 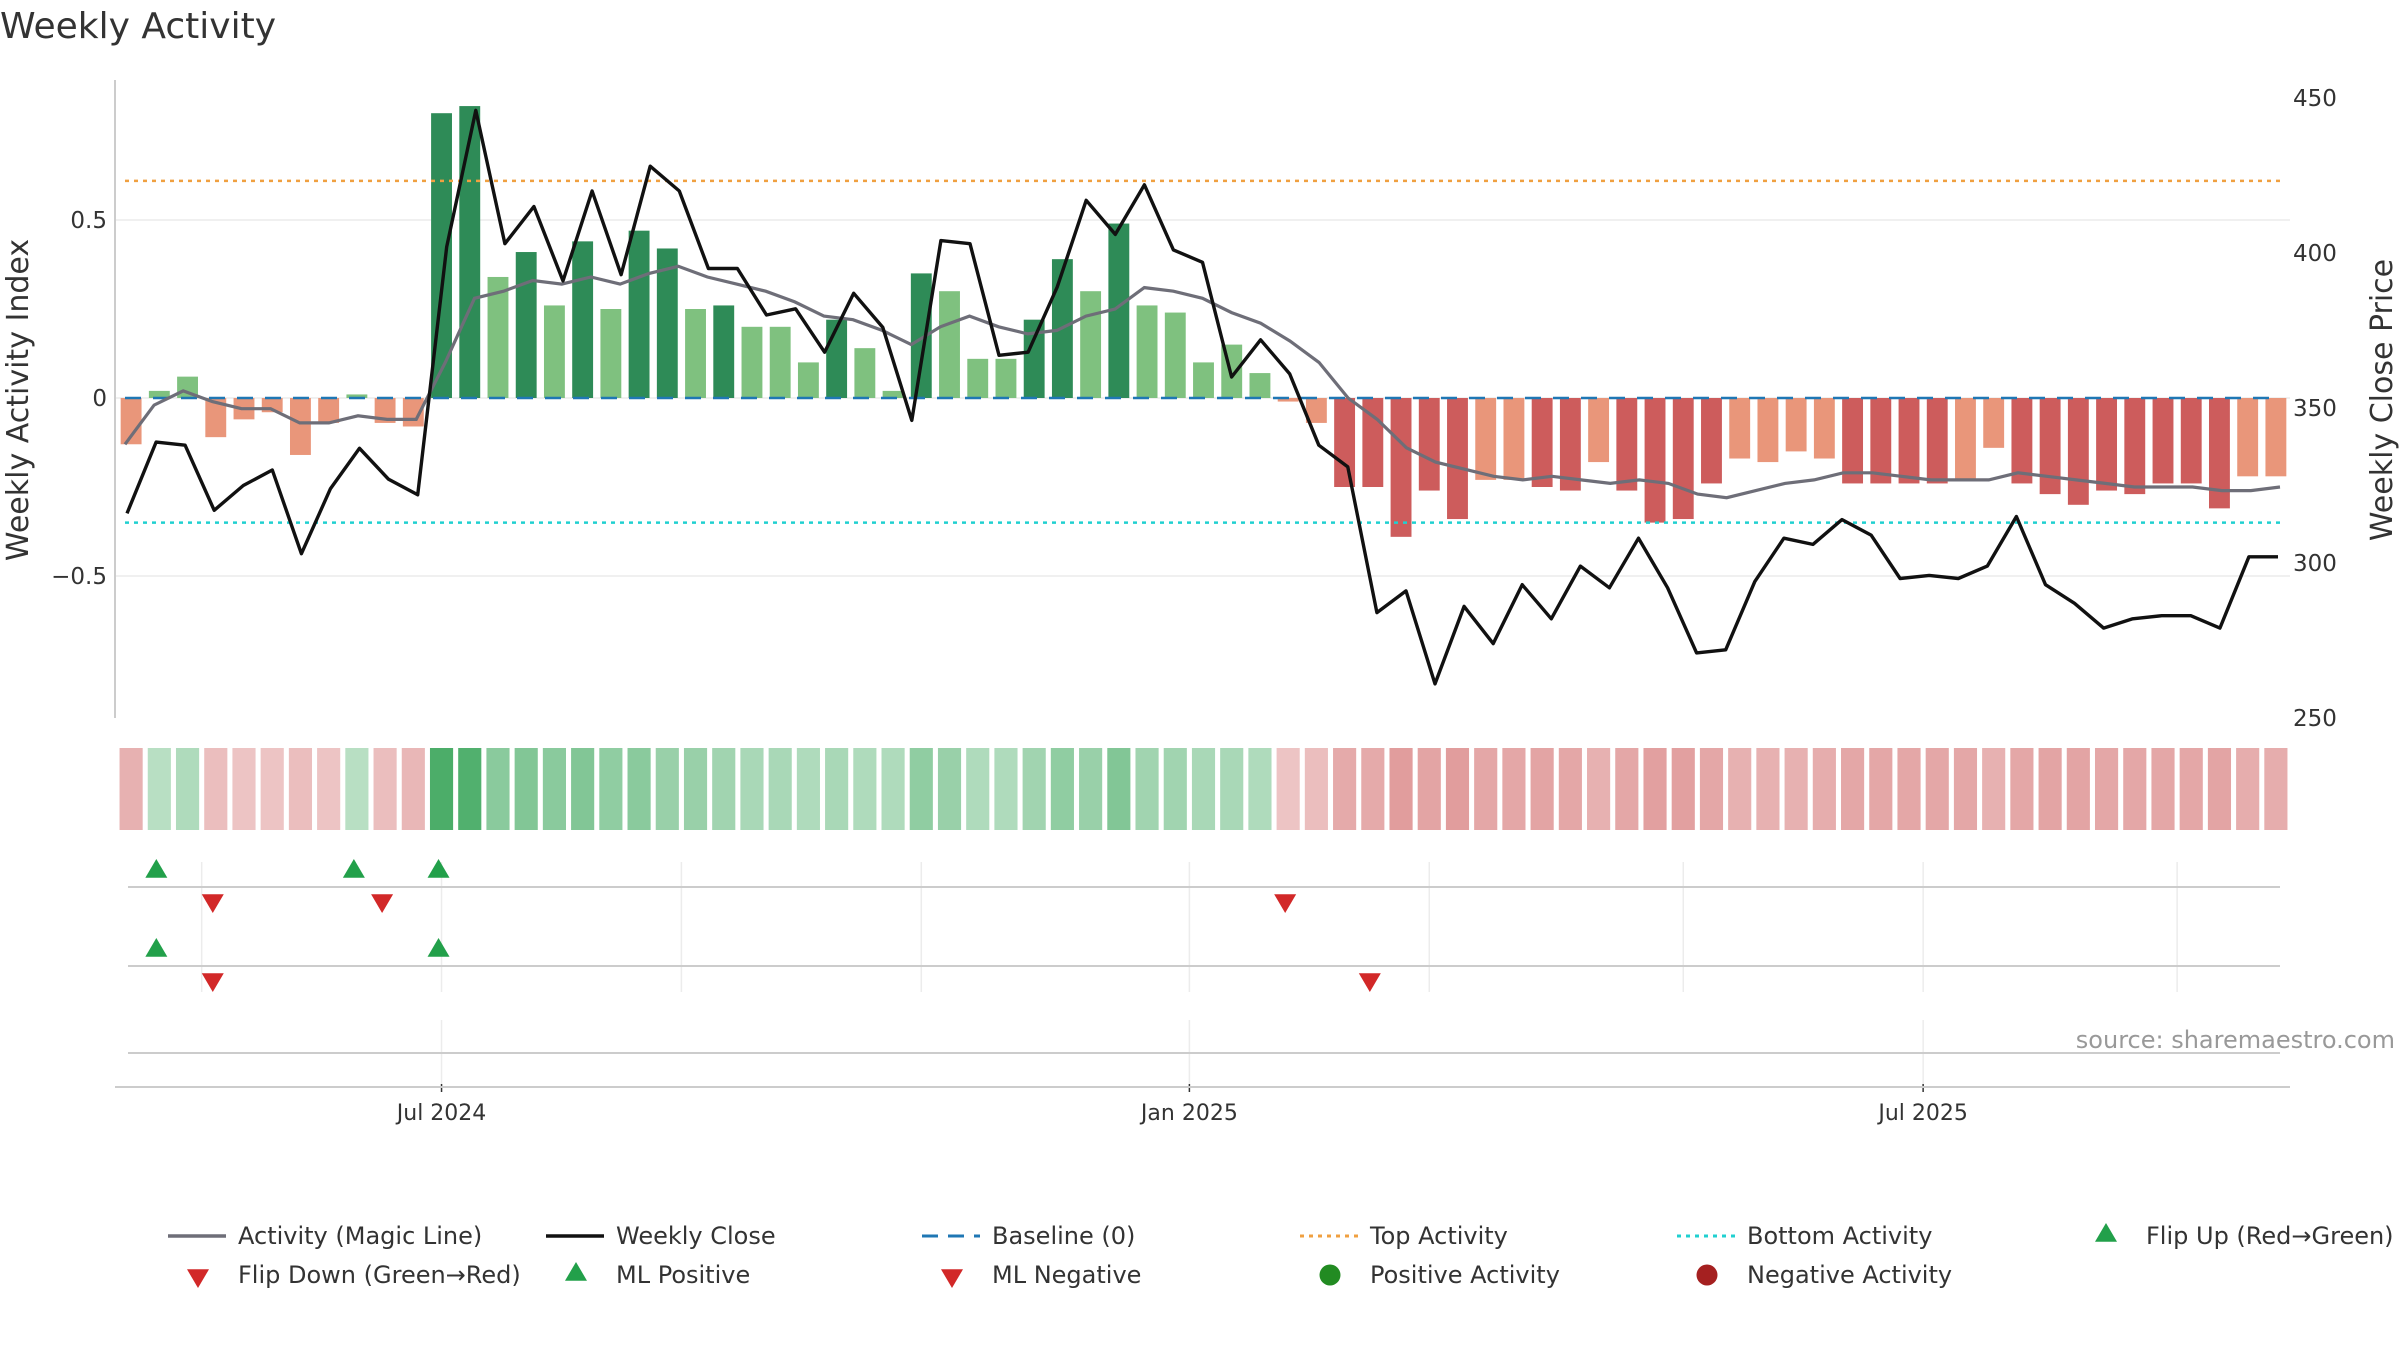 I want to click on legend-label: Activity (Magic Line), so click(x=360, y=1236).